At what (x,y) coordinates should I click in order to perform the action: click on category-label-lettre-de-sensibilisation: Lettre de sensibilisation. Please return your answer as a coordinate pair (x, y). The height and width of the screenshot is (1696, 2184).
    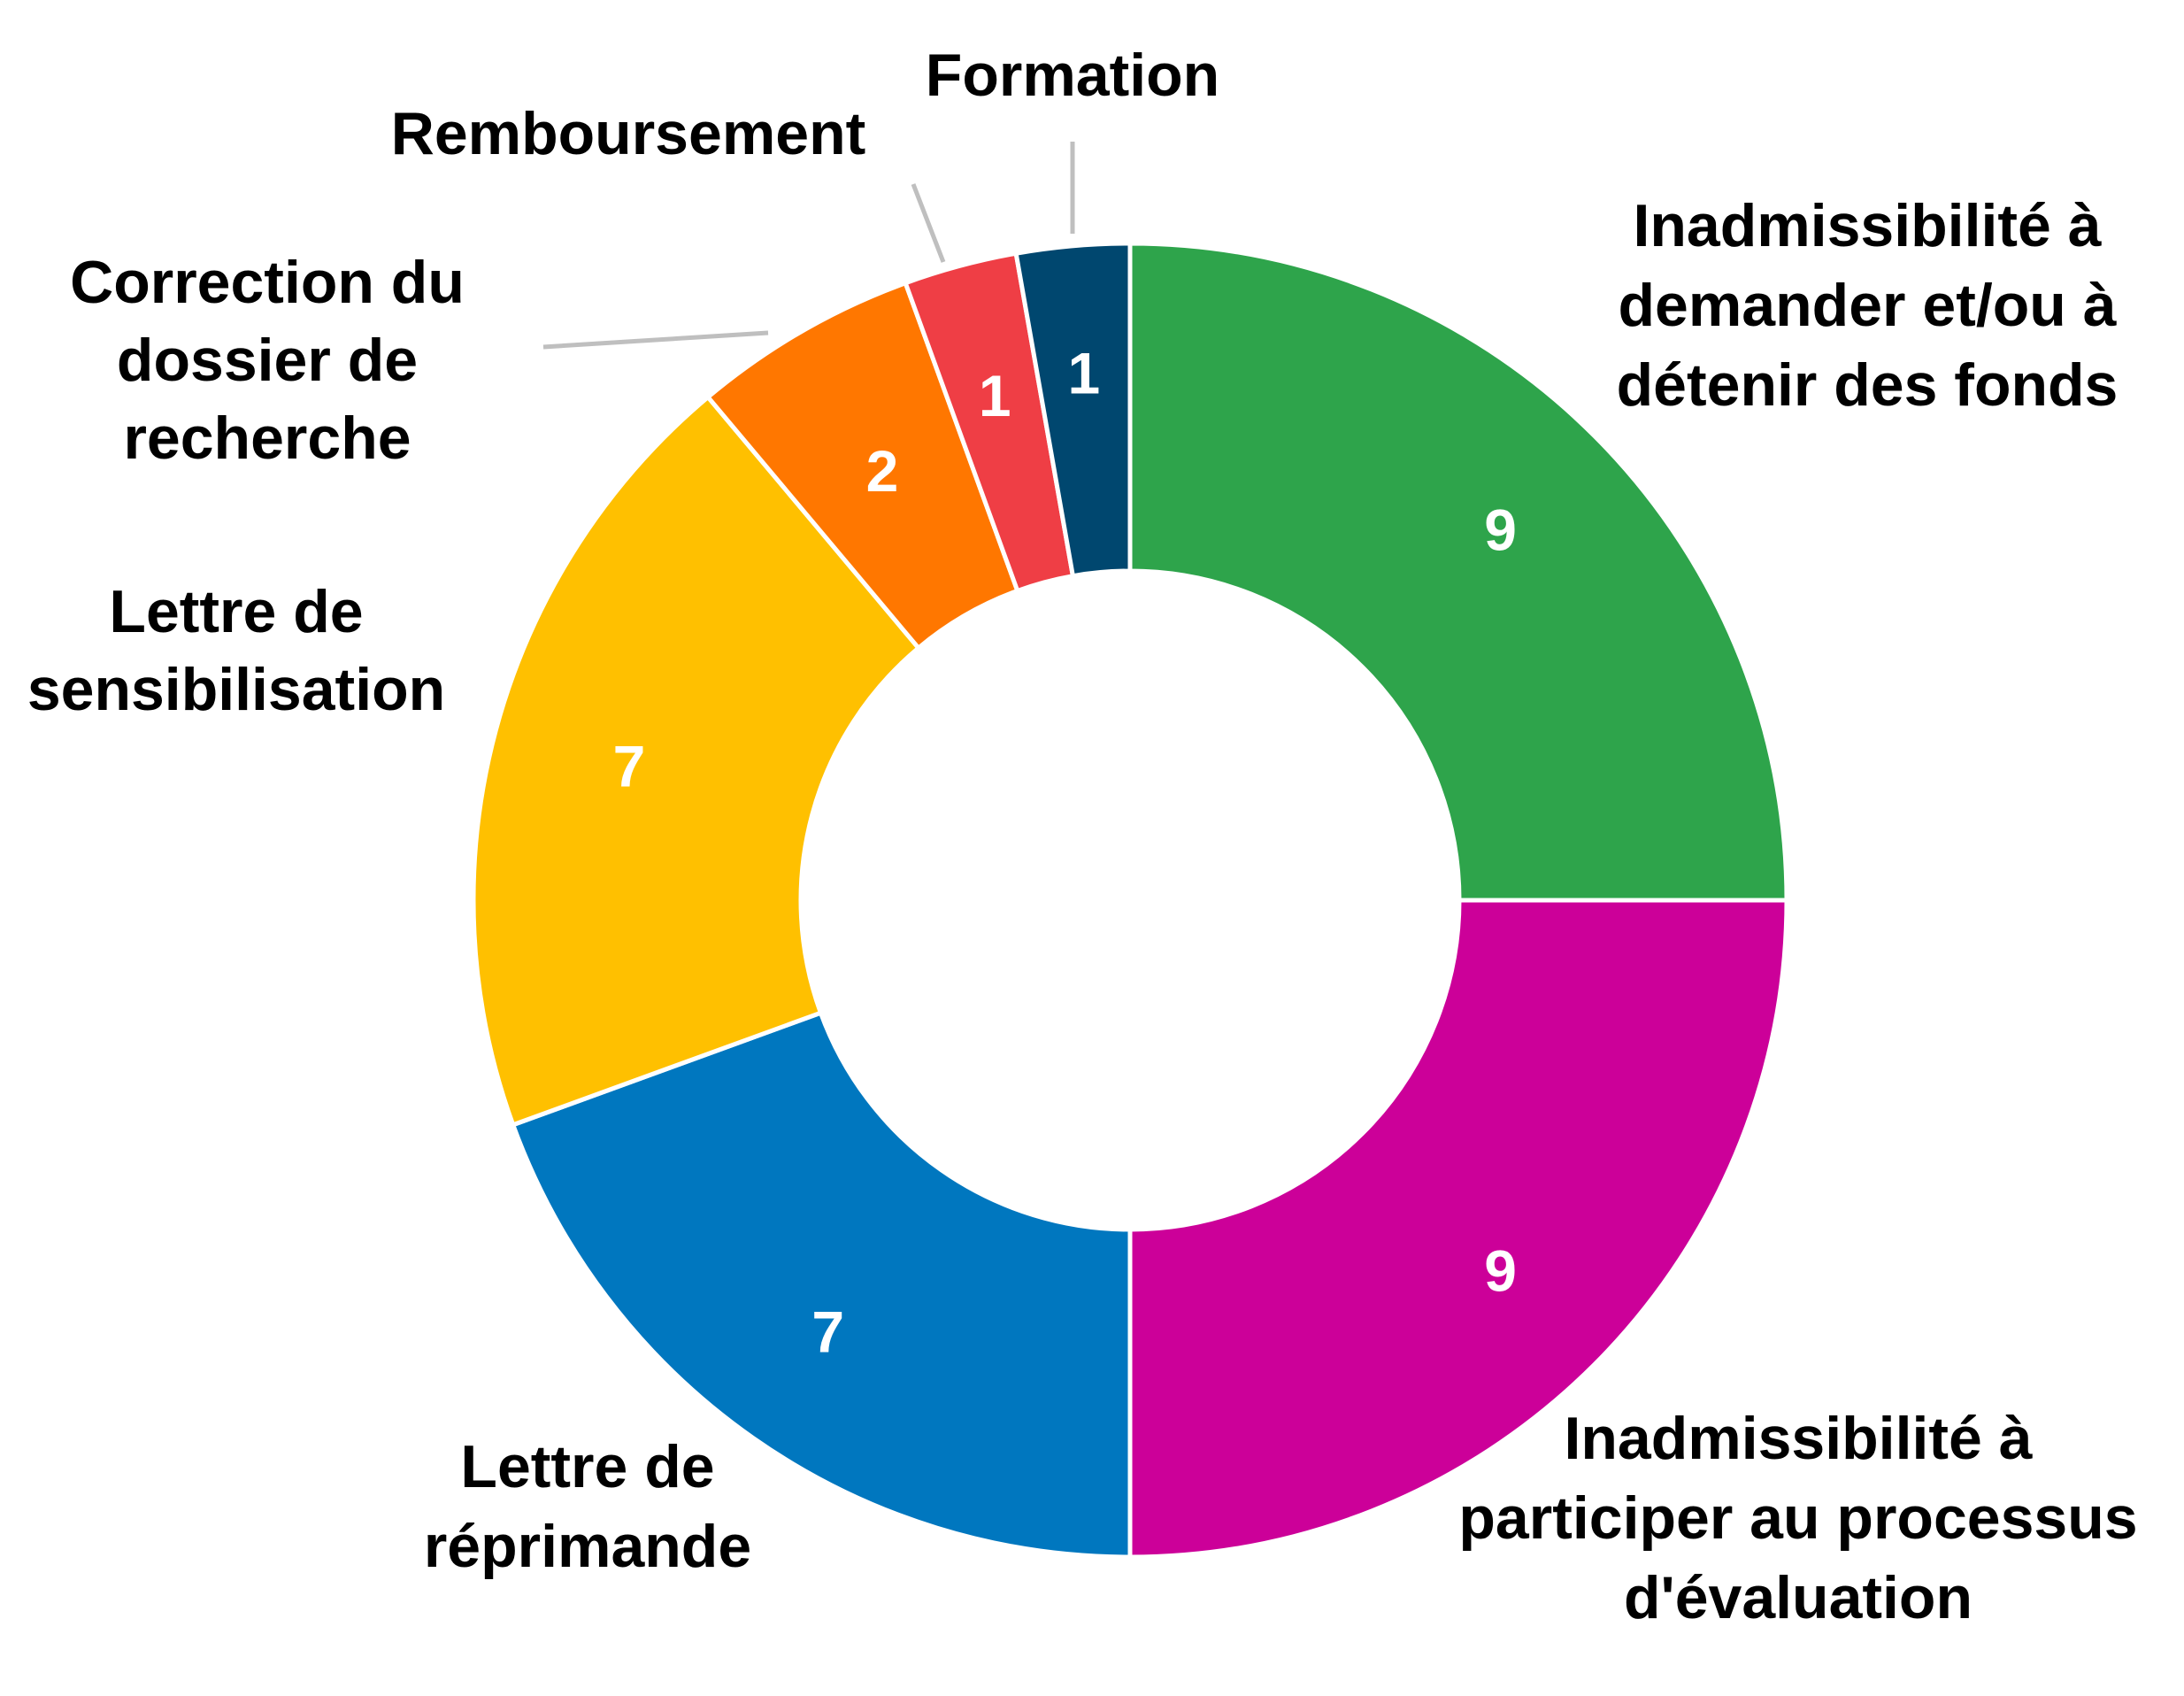
    Looking at the image, I should click on (236, 650).